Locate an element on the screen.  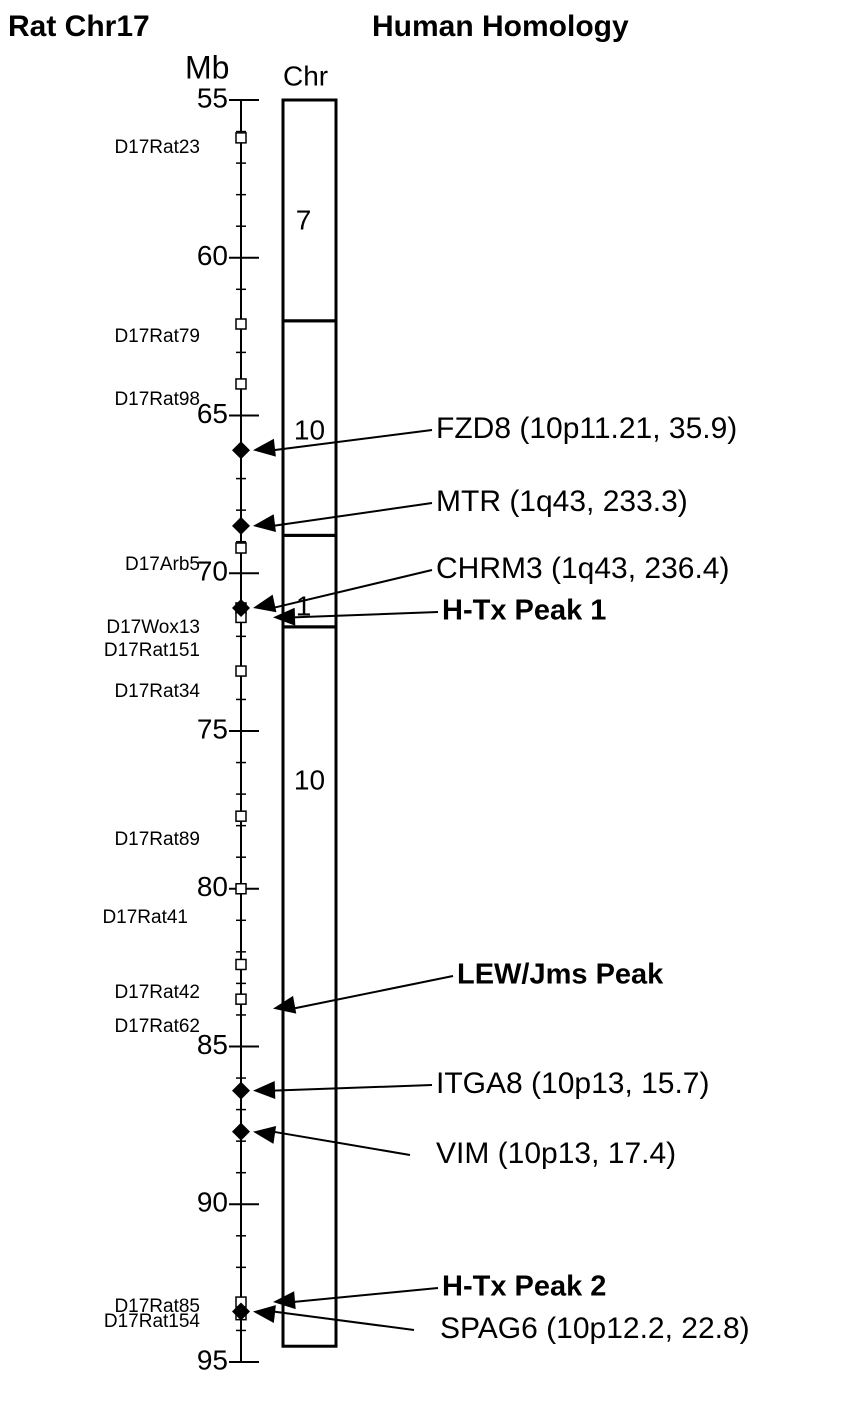
peak-label: H-Tx Peak 1 is located at coordinates (524, 611).